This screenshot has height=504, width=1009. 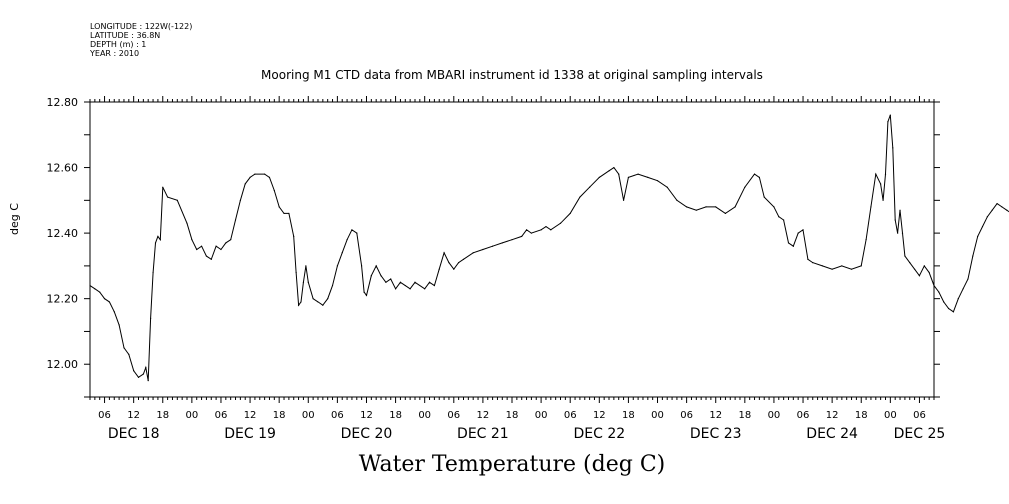 I want to click on x-day-label: DEC 24, so click(x=832, y=434).